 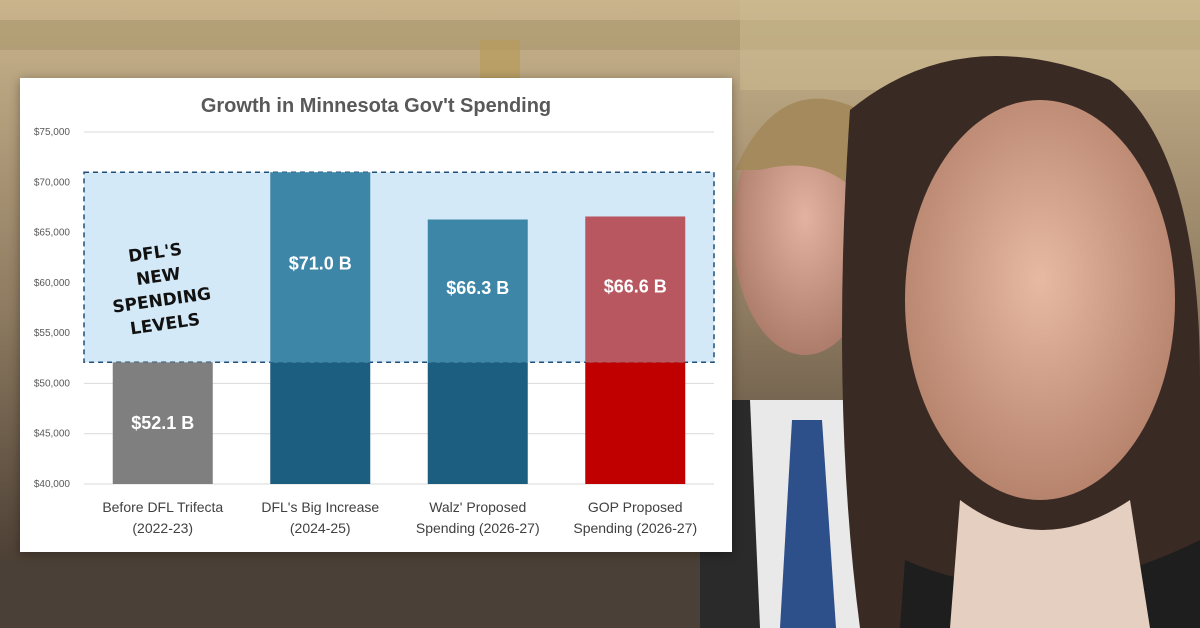 I want to click on bar-data-label: $66.3 B, so click(x=477, y=288).